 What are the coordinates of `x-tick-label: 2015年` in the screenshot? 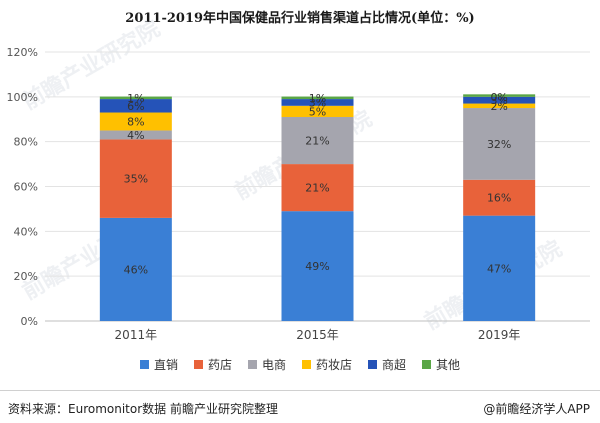 It's located at (317, 335).